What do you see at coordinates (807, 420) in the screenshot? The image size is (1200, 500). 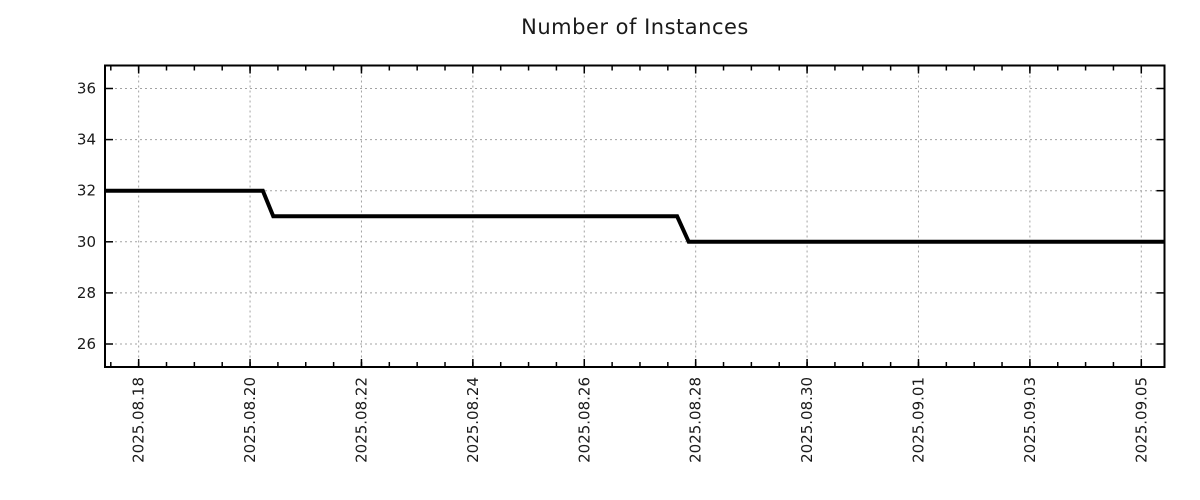 I see `x-tick-label: 2025.08.30` at bounding box center [807, 420].